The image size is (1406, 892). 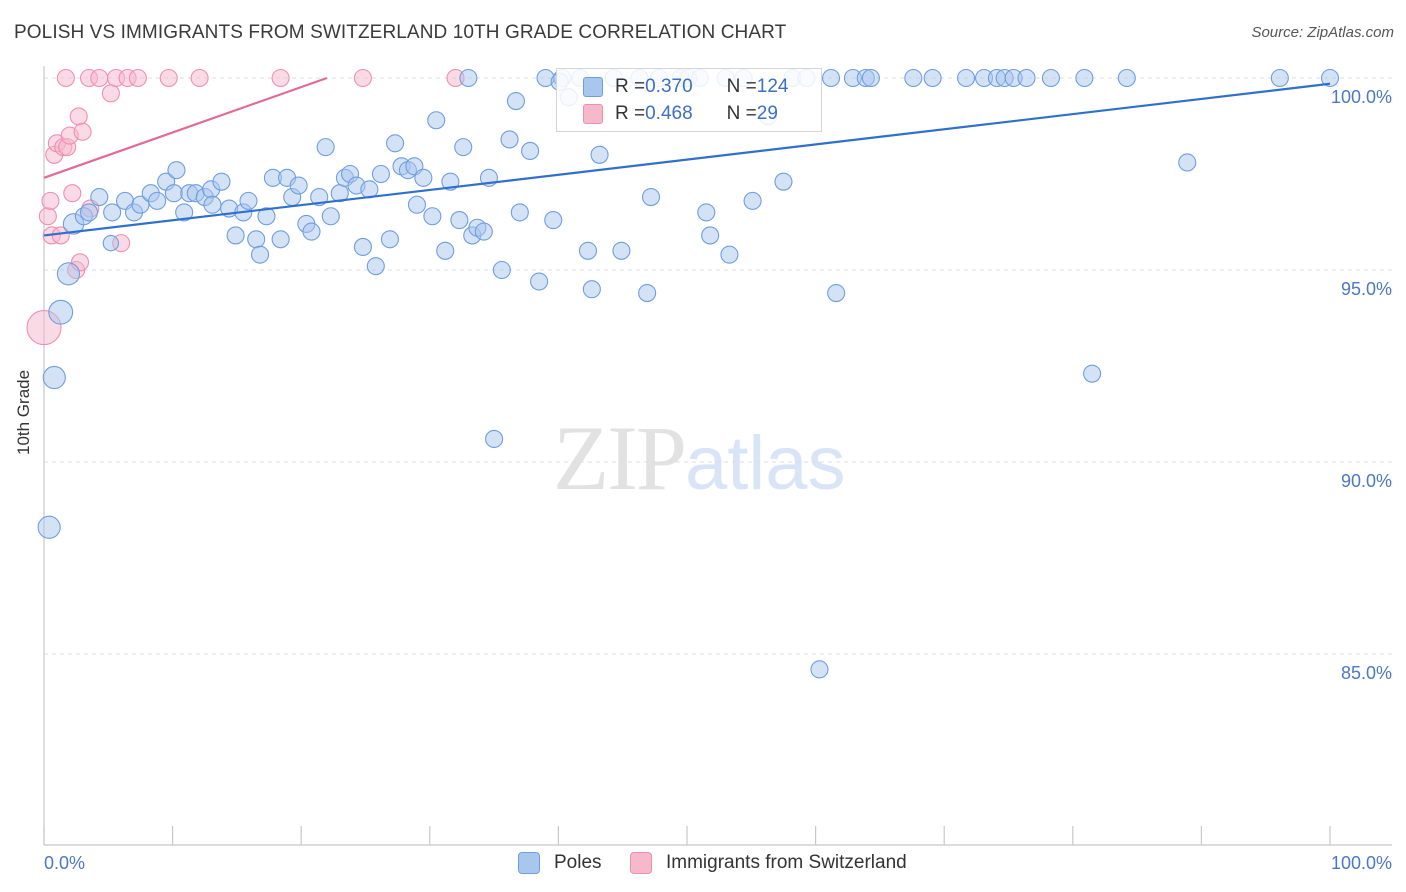 What do you see at coordinates (529, 863) in the screenshot?
I see `legend-poles-swatch` at bounding box center [529, 863].